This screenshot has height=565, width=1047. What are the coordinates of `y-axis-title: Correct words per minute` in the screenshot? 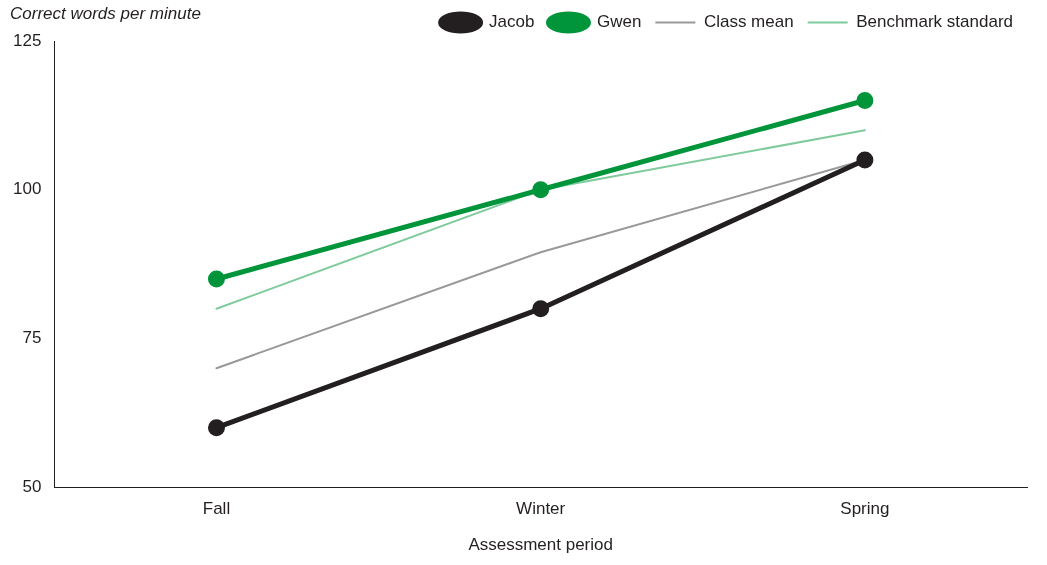 It's located at (105, 14).